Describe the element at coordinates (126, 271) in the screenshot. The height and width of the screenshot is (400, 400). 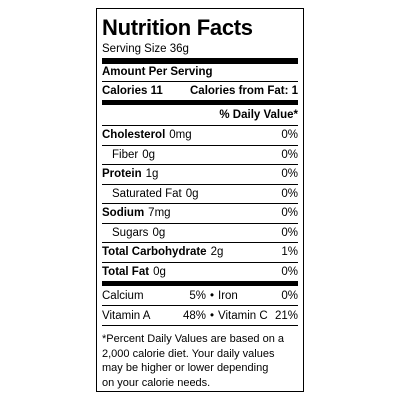
I see `nutrient-name: Total Fat` at that location.